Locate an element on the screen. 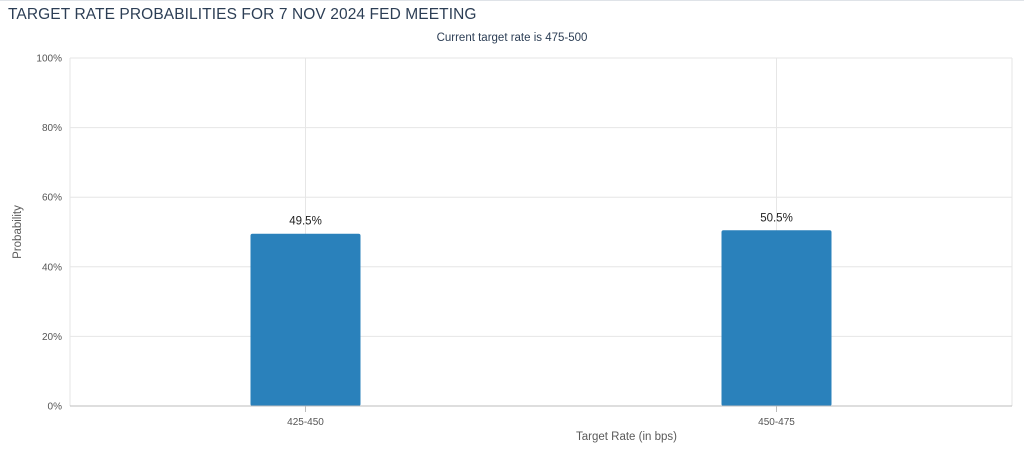 This screenshot has width=1024, height=462. y-tick-label: 40% is located at coordinates (52, 267).